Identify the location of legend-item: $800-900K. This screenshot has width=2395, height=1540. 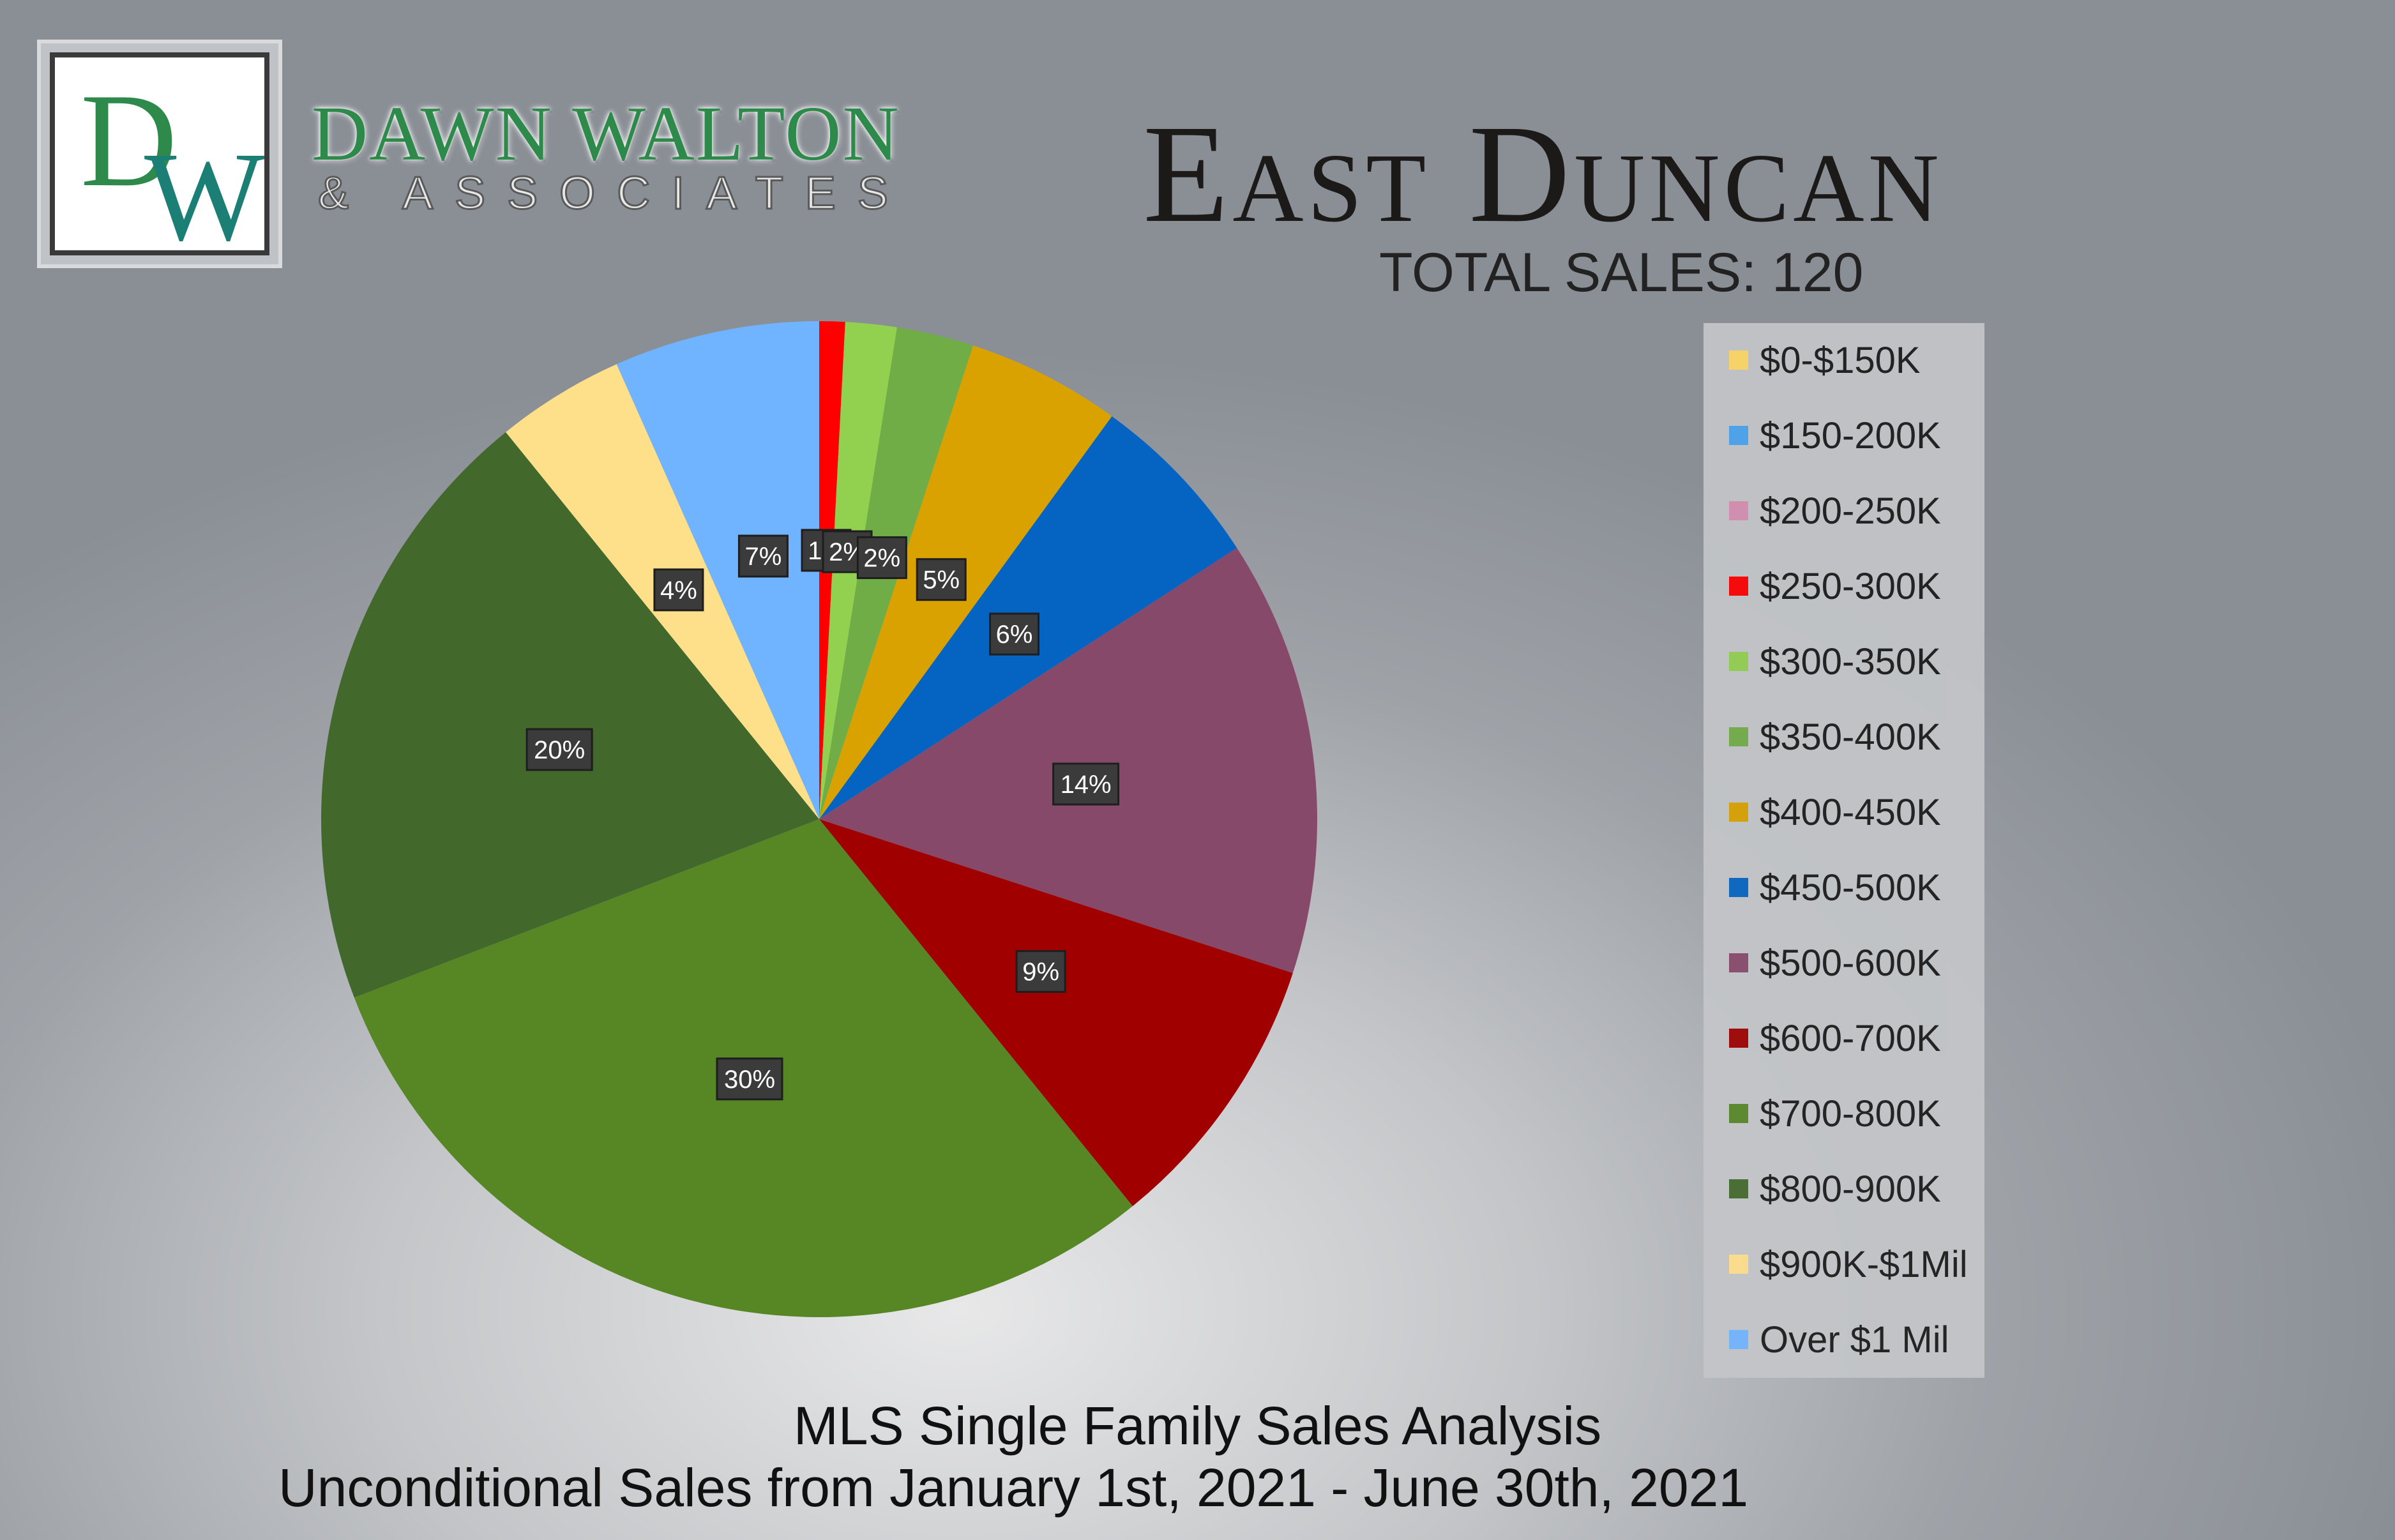
(1835, 1188).